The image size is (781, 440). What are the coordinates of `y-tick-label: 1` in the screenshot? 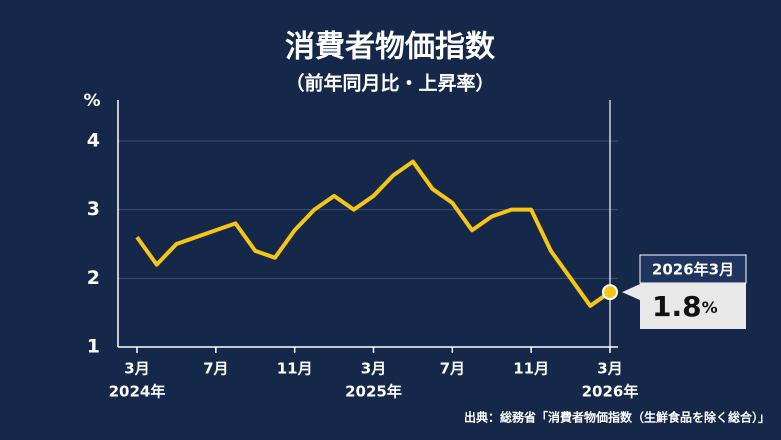 It's located at (93, 347).